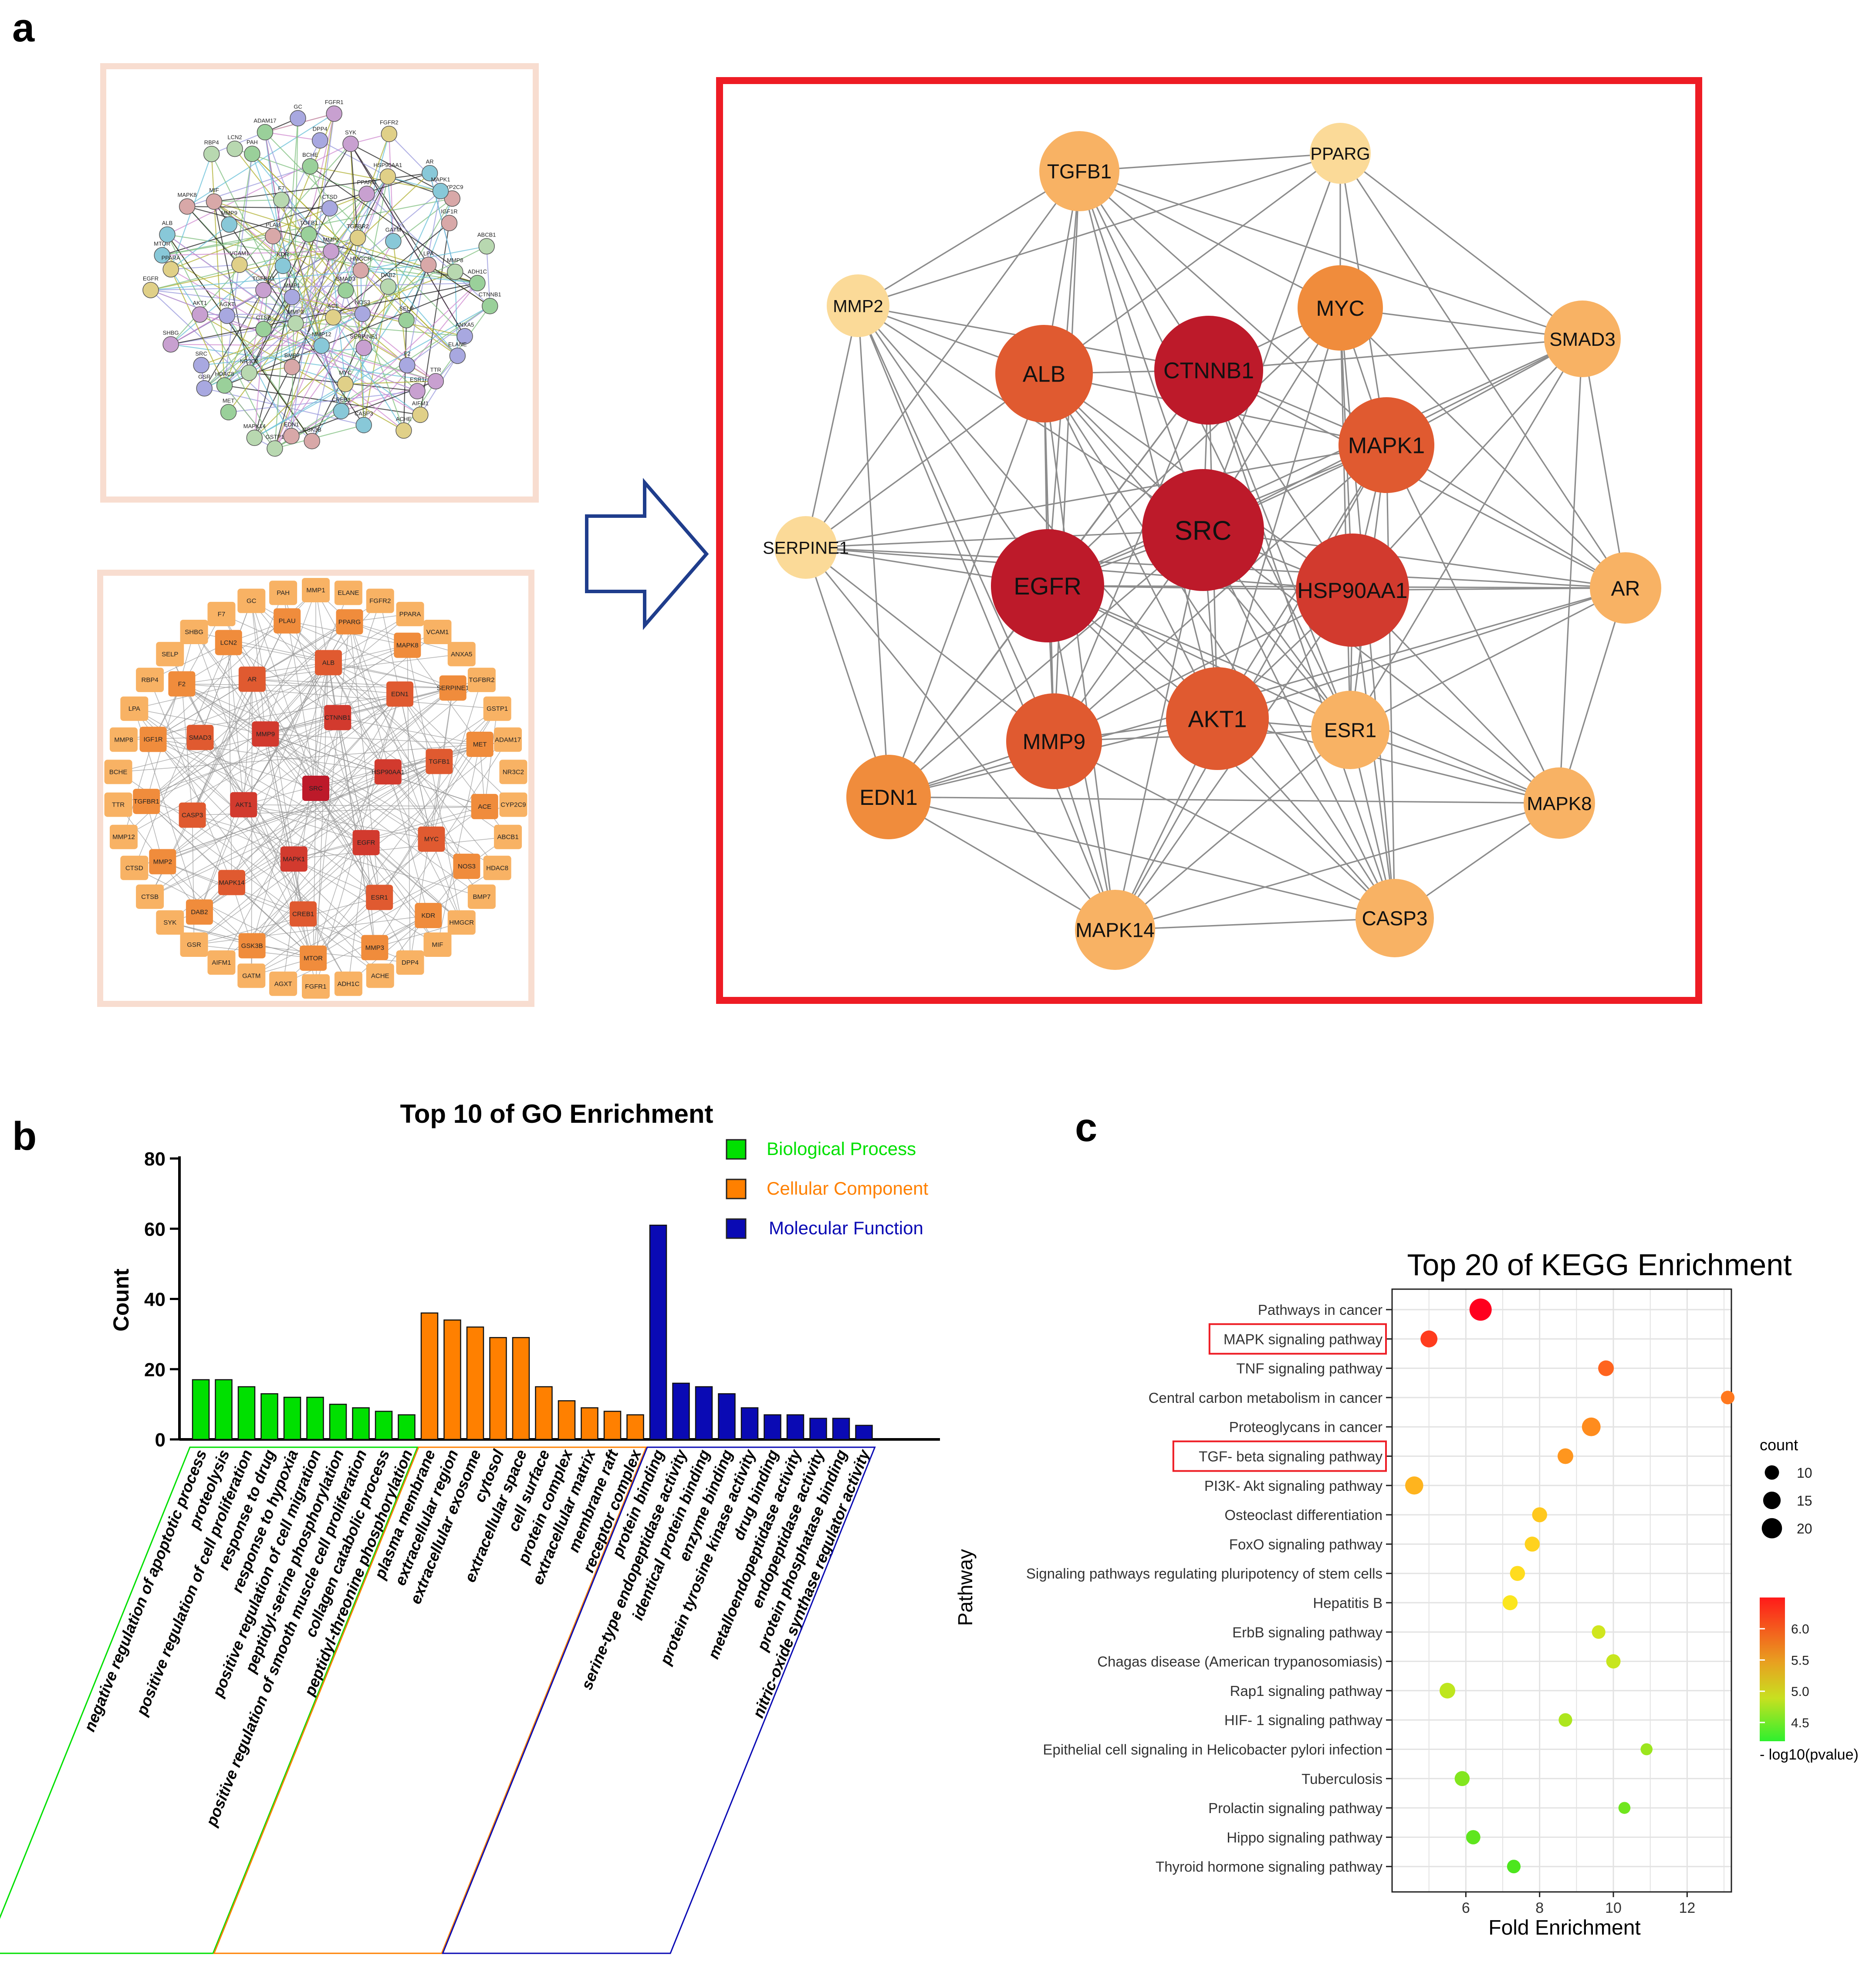  What do you see at coordinates (200, 314) in the screenshot?
I see `string-node-akt1` at bounding box center [200, 314].